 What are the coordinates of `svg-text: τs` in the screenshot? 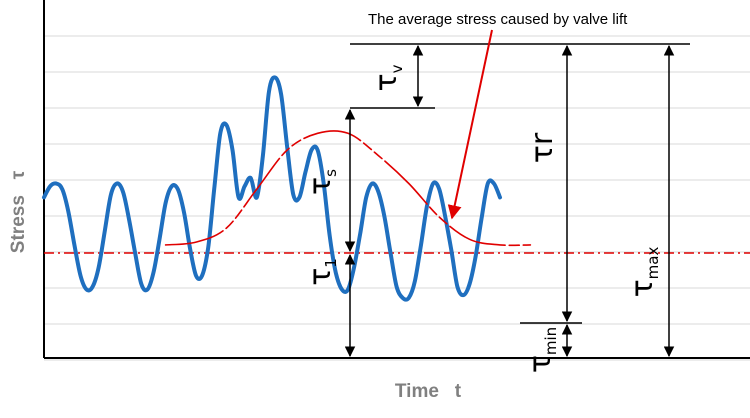 It's located at (321, 182).